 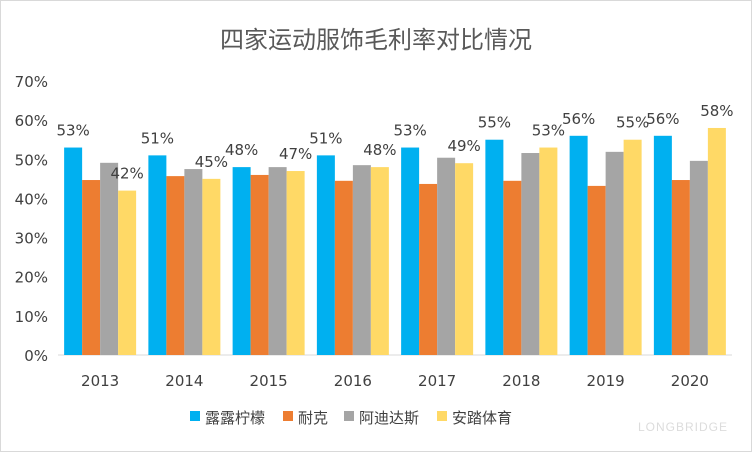 I want to click on x-tick-label: 2019, so click(x=606, y=381).